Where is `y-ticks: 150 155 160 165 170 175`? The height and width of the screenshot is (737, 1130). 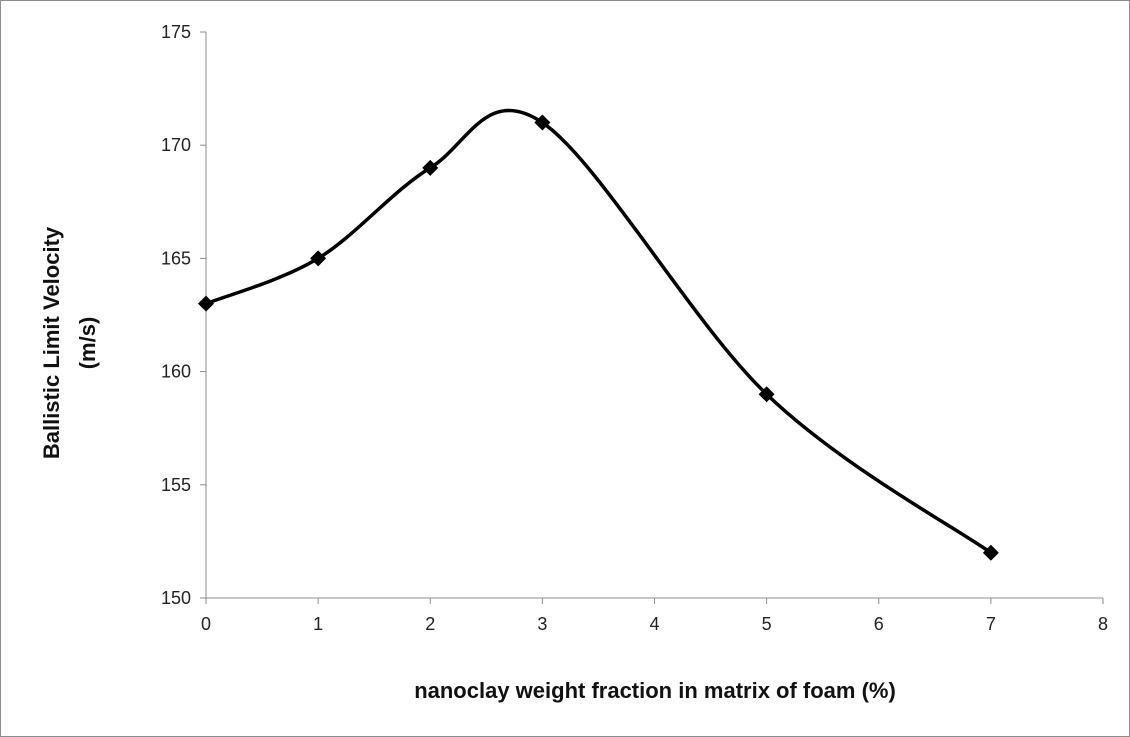
y-ticks: 150 155 160 165 170 175 is located at coordinates (183, 315).